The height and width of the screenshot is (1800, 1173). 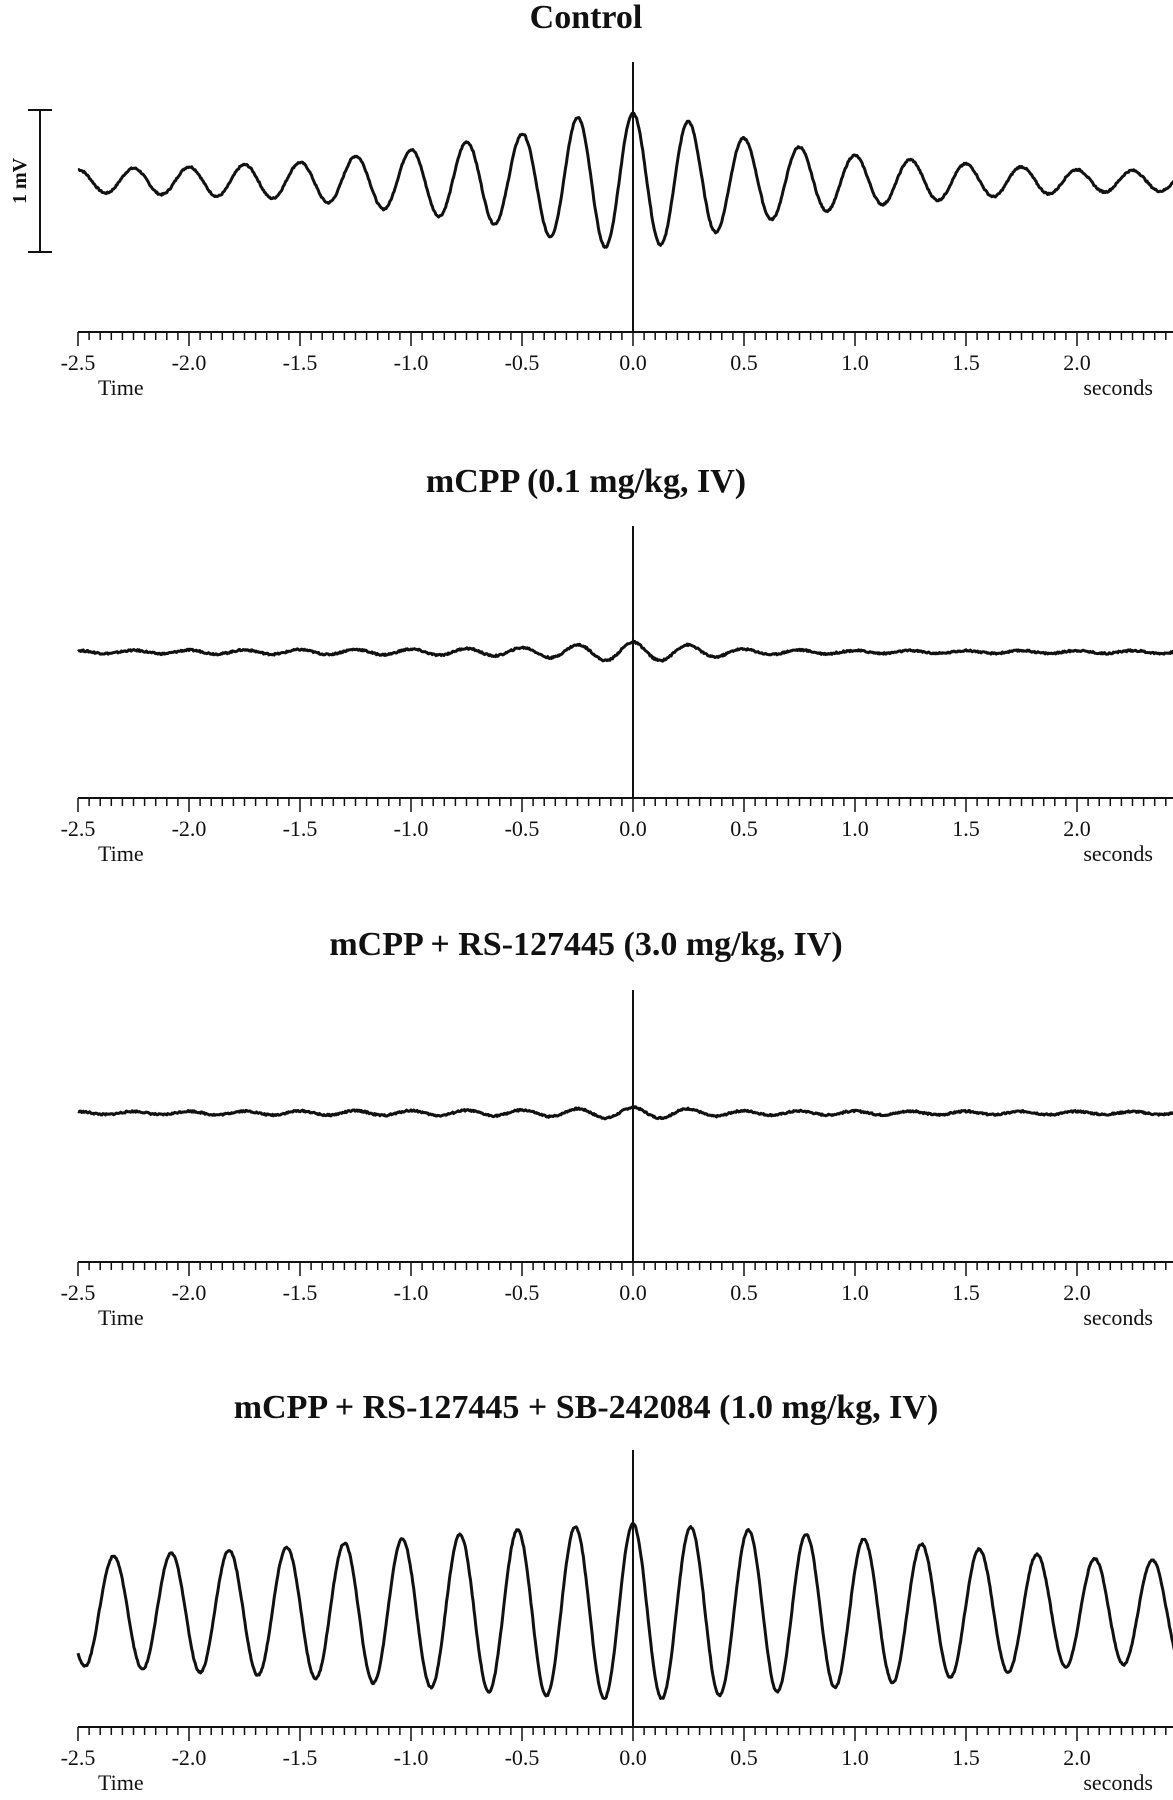 What do you see at coordinates (585, 944) in the screenshot?
I see `panel-title: mCPP + RS-127445 (3.0 mg/kg, IV)` at bounding box center [585, 944].